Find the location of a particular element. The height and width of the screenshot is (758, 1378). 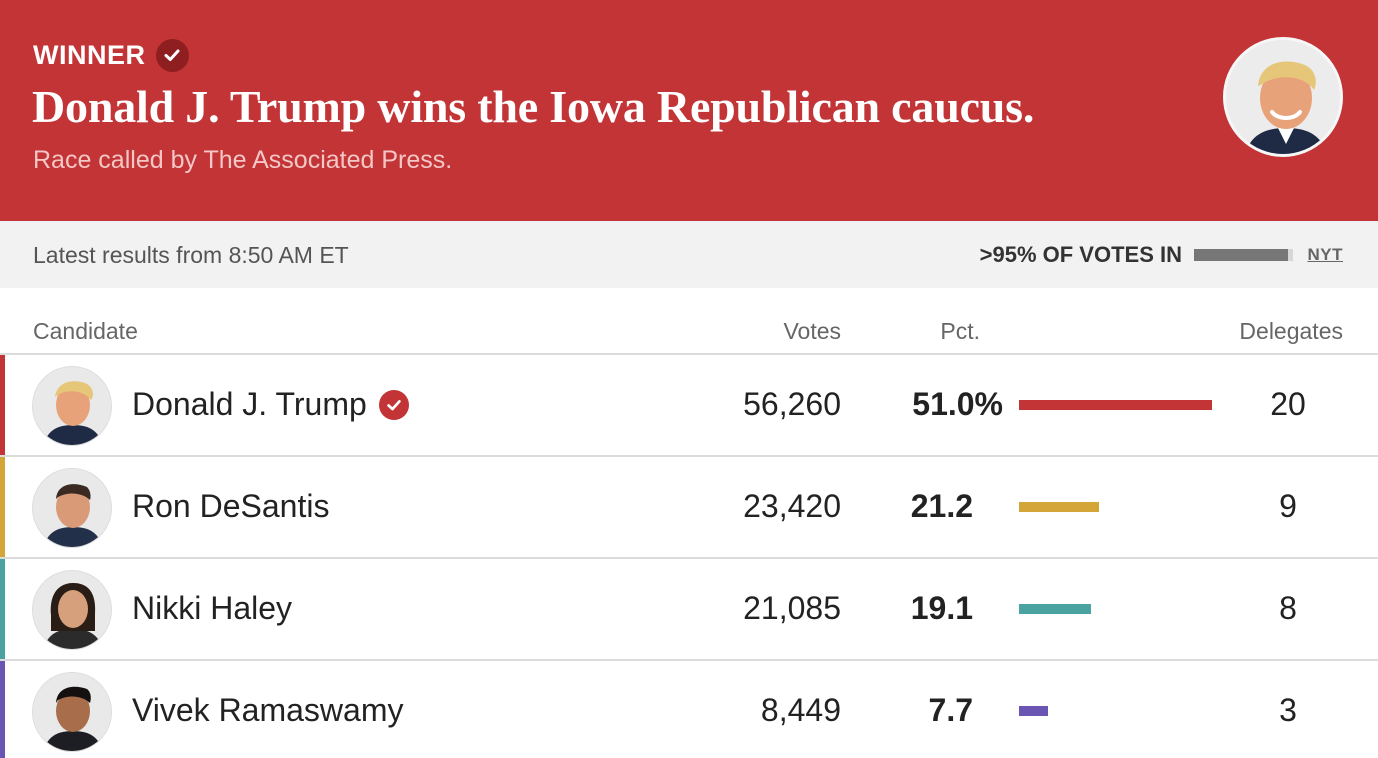

candidate-name-text: Nikki Haley is located at coordinates (212, 608).